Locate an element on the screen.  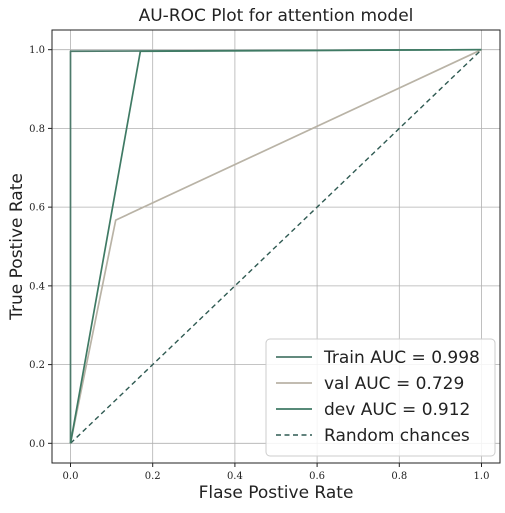
y-axis-label: True Postive Rate is located at coordinates (17, 247).